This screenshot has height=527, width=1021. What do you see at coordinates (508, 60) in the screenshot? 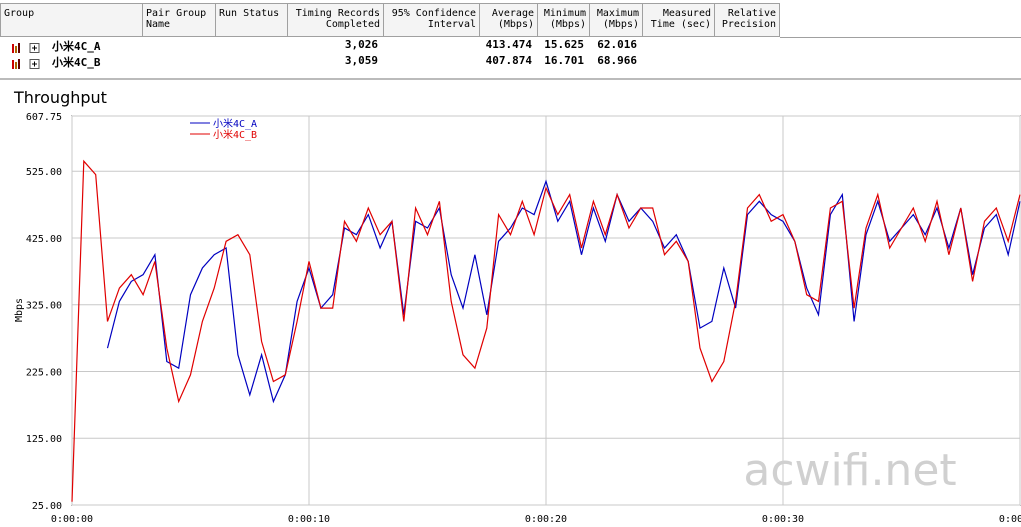
I see `table-cell: 407.874` at bounding box center [508, 60].